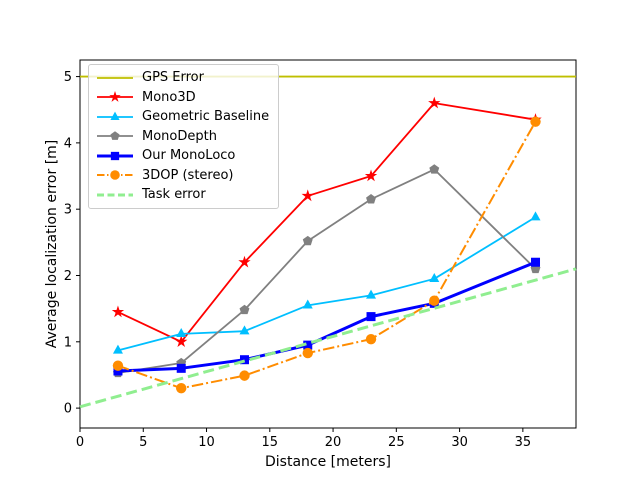 The width and height of the screenshot is (640, 480). I want to click on legend-sample-gps-error, so click(115, 77).